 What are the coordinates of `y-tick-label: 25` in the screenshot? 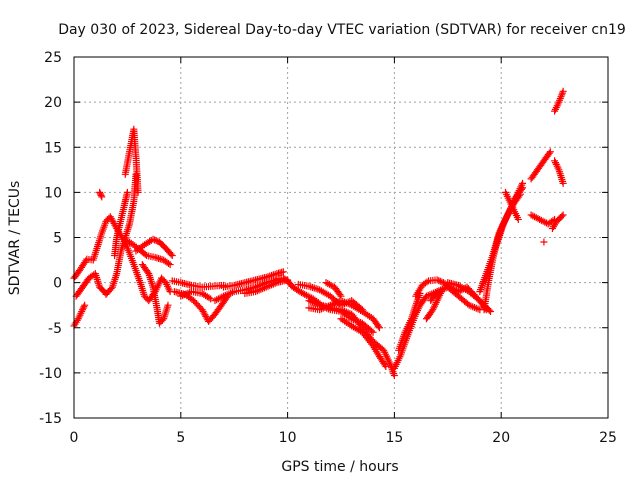 It's located at (53, 58).